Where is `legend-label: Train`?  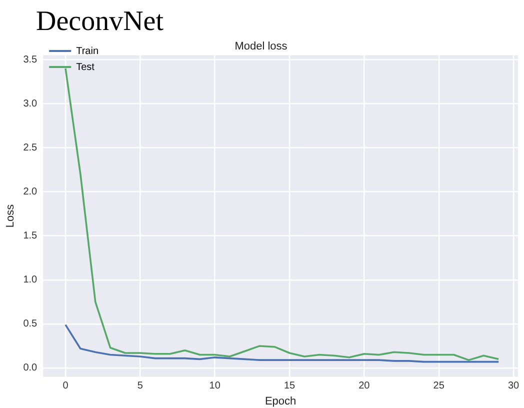 legend-label: Train is located at coordinates (87, 51).